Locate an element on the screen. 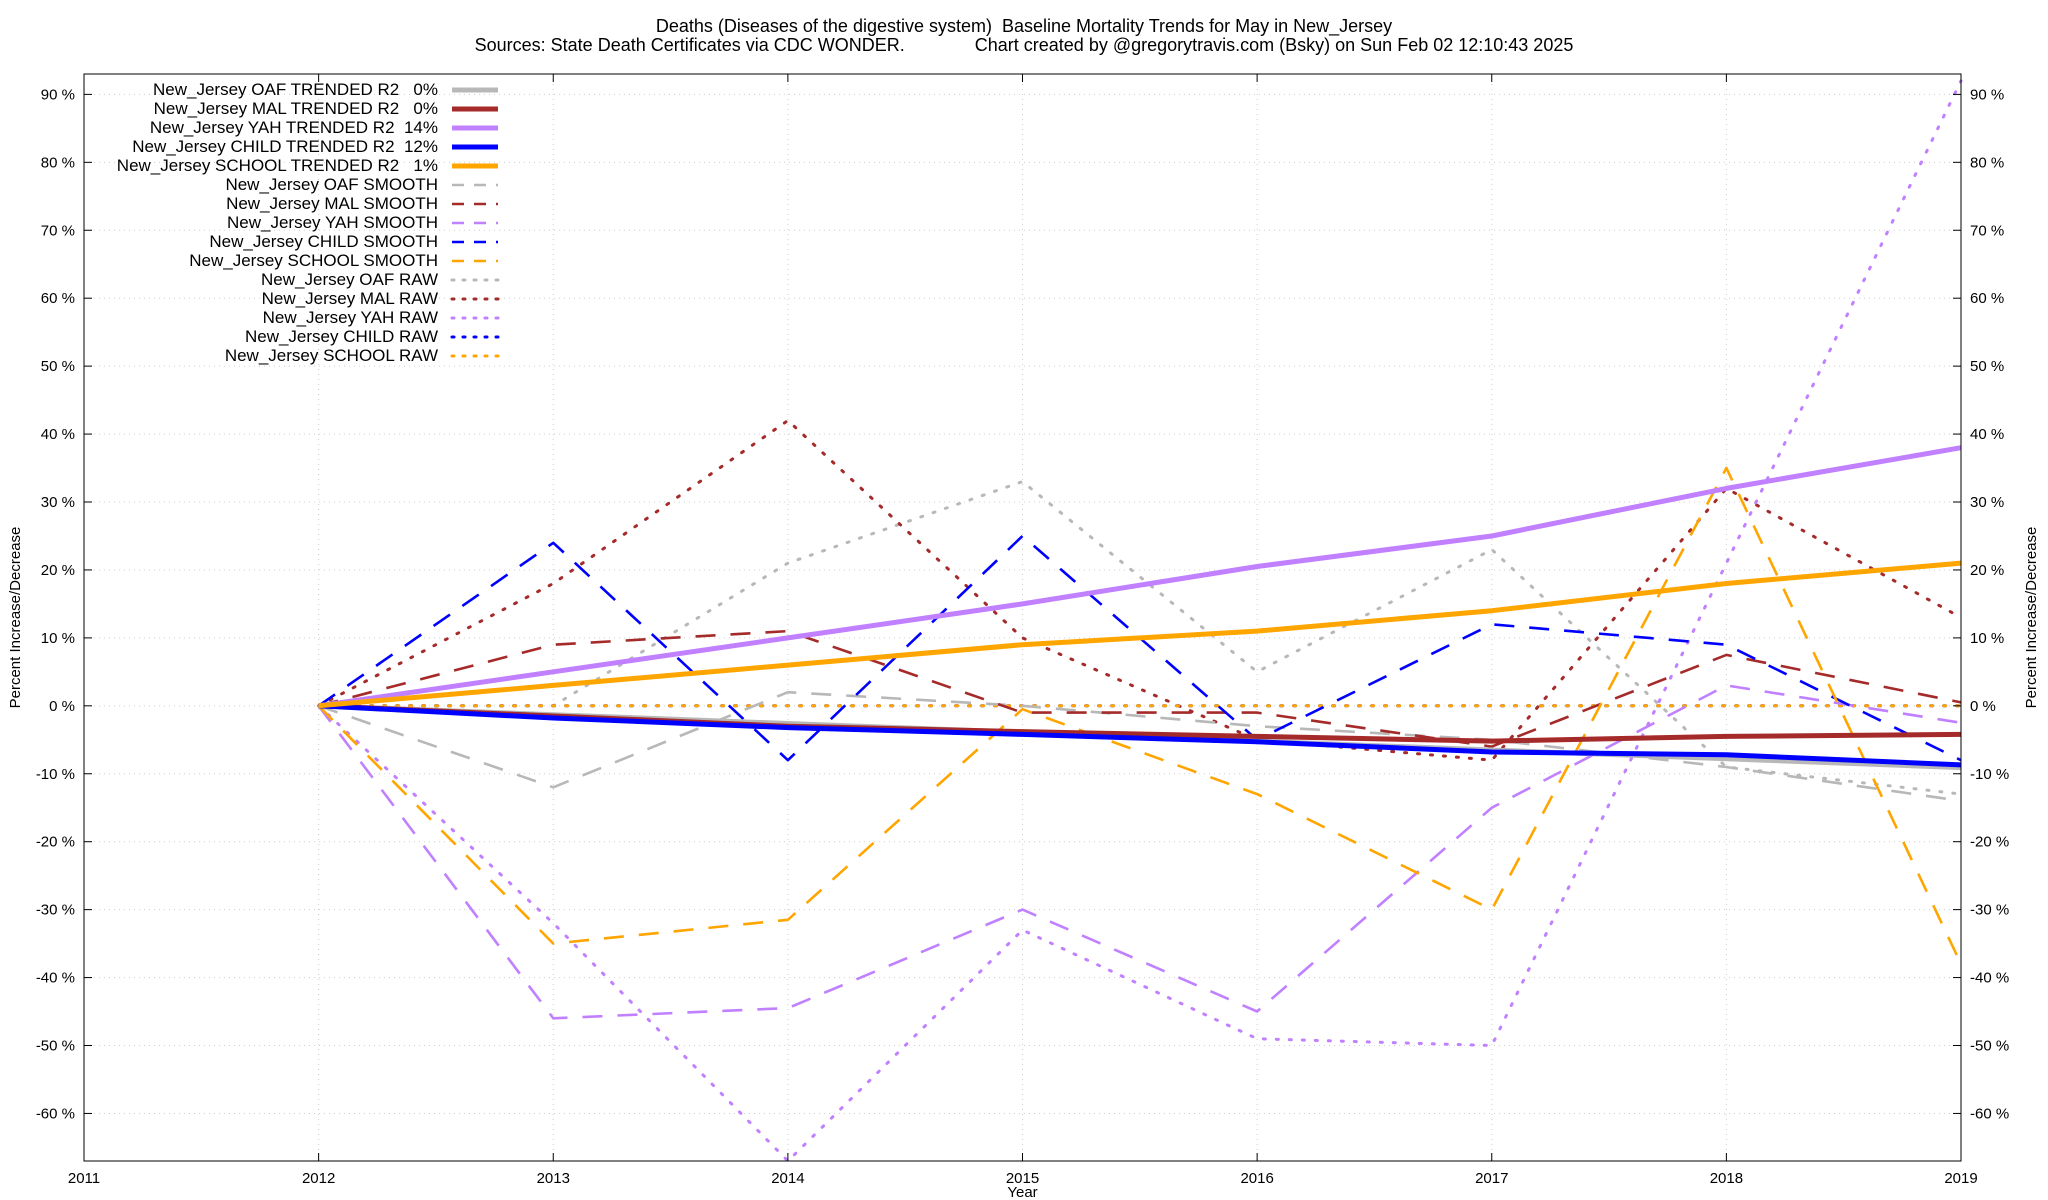  series-line-child-trended is located at coordinates (1140, 735).